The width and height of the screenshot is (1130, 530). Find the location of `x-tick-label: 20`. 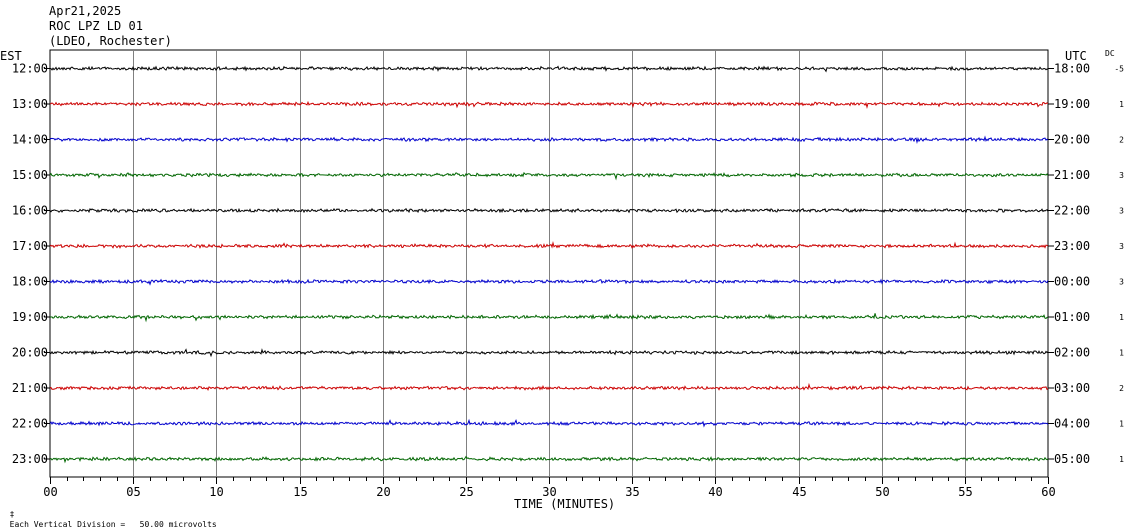

x-tick-label: 20 is located at coordinates (383, 492).